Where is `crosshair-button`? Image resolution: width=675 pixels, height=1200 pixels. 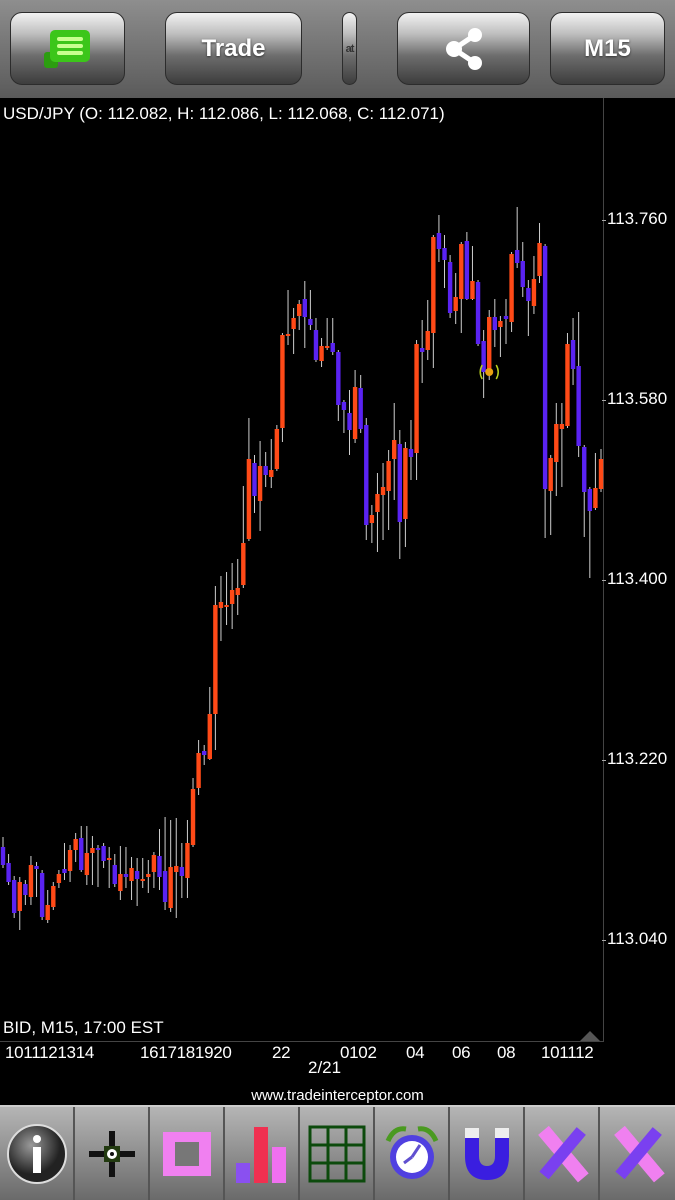 crosshair-button is located at coordinates (112, 1153).